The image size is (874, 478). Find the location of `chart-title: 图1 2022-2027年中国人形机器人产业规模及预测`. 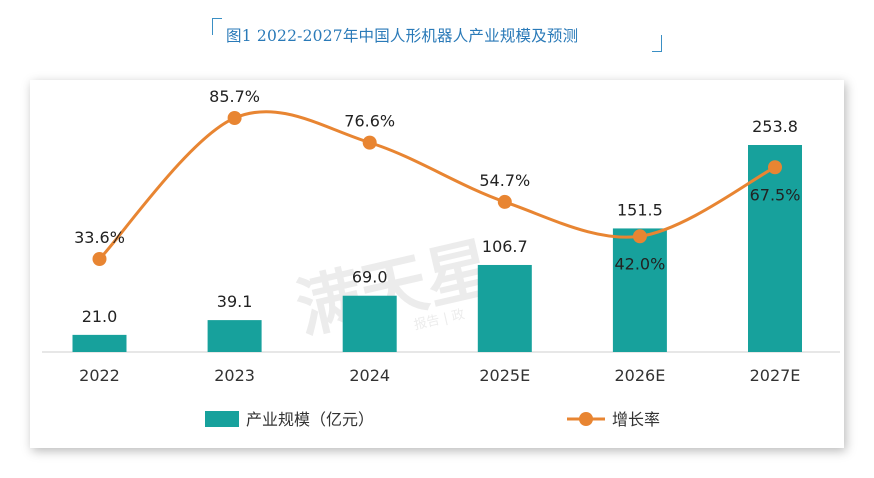

chart-title: 图1 2022-2027年中国人形机器人产业规模及预测 is located at coordinates (402, 36).